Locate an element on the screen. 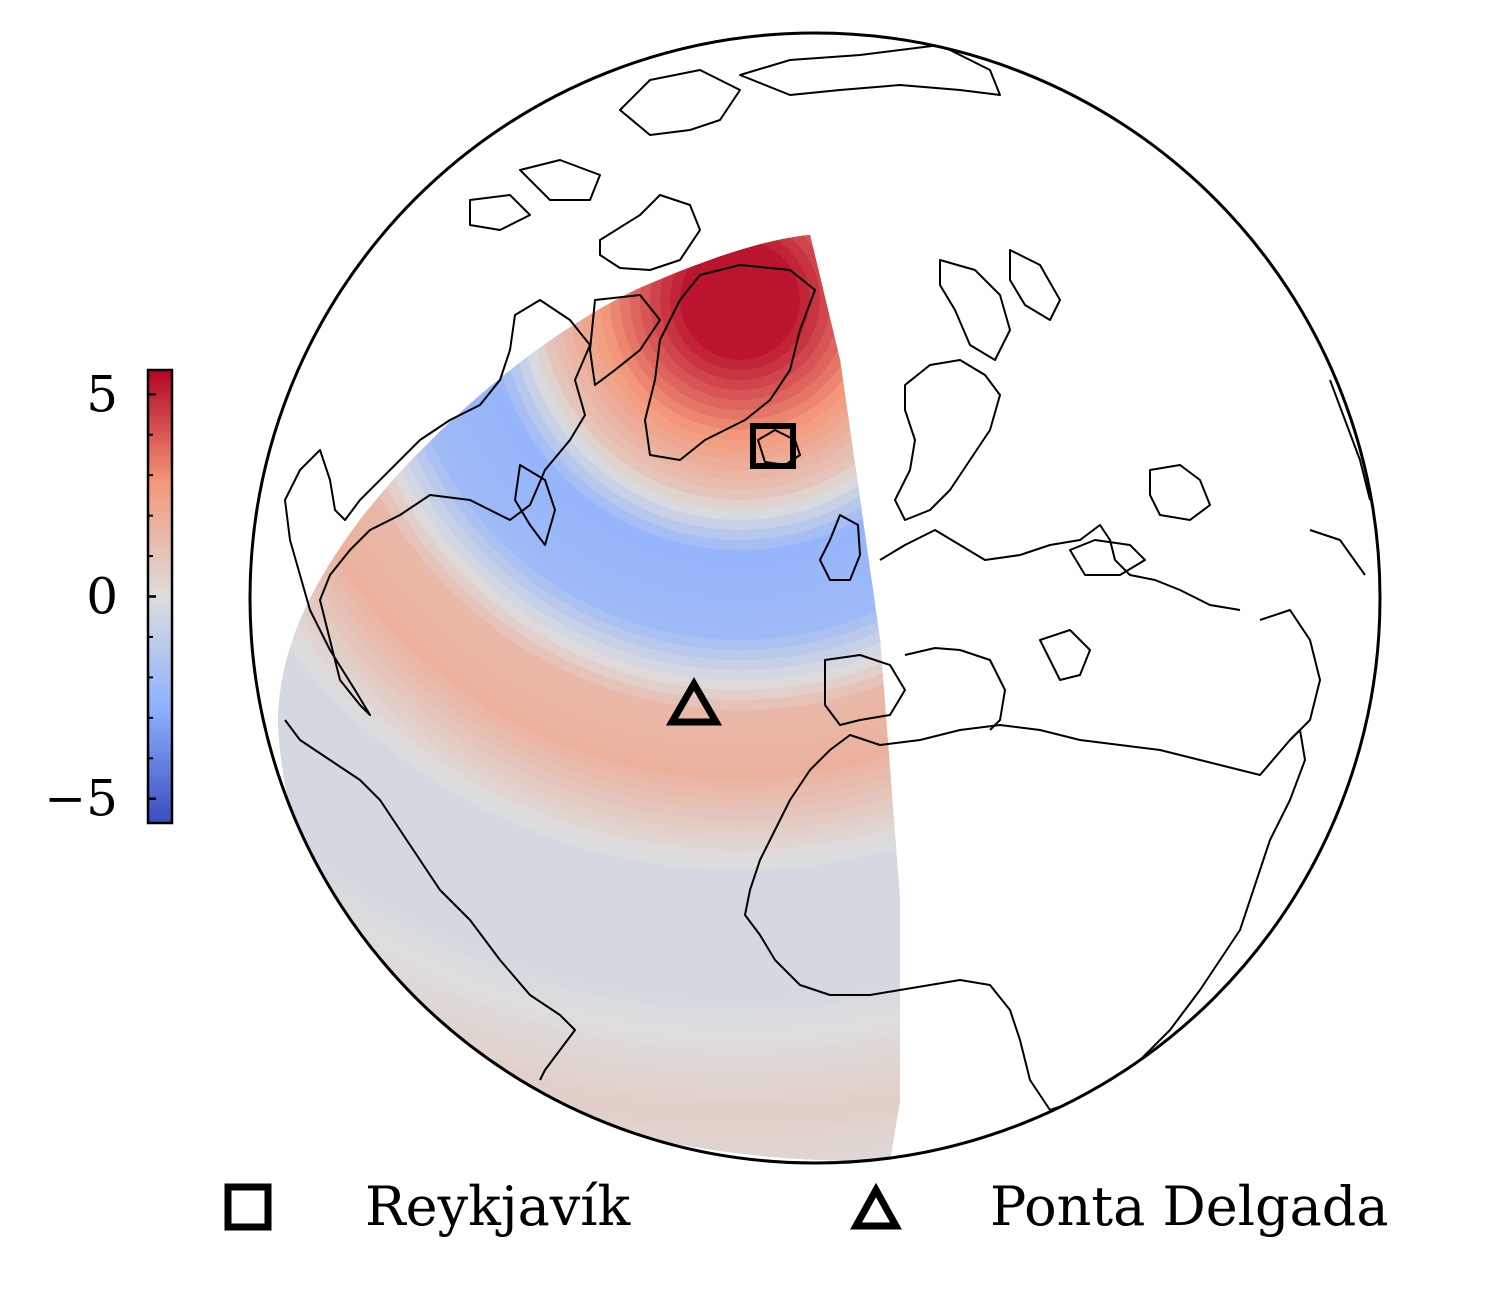 This screenshot has width=1505, height=1295. ponta-delgada-marker is located at coordinates (694, 701).